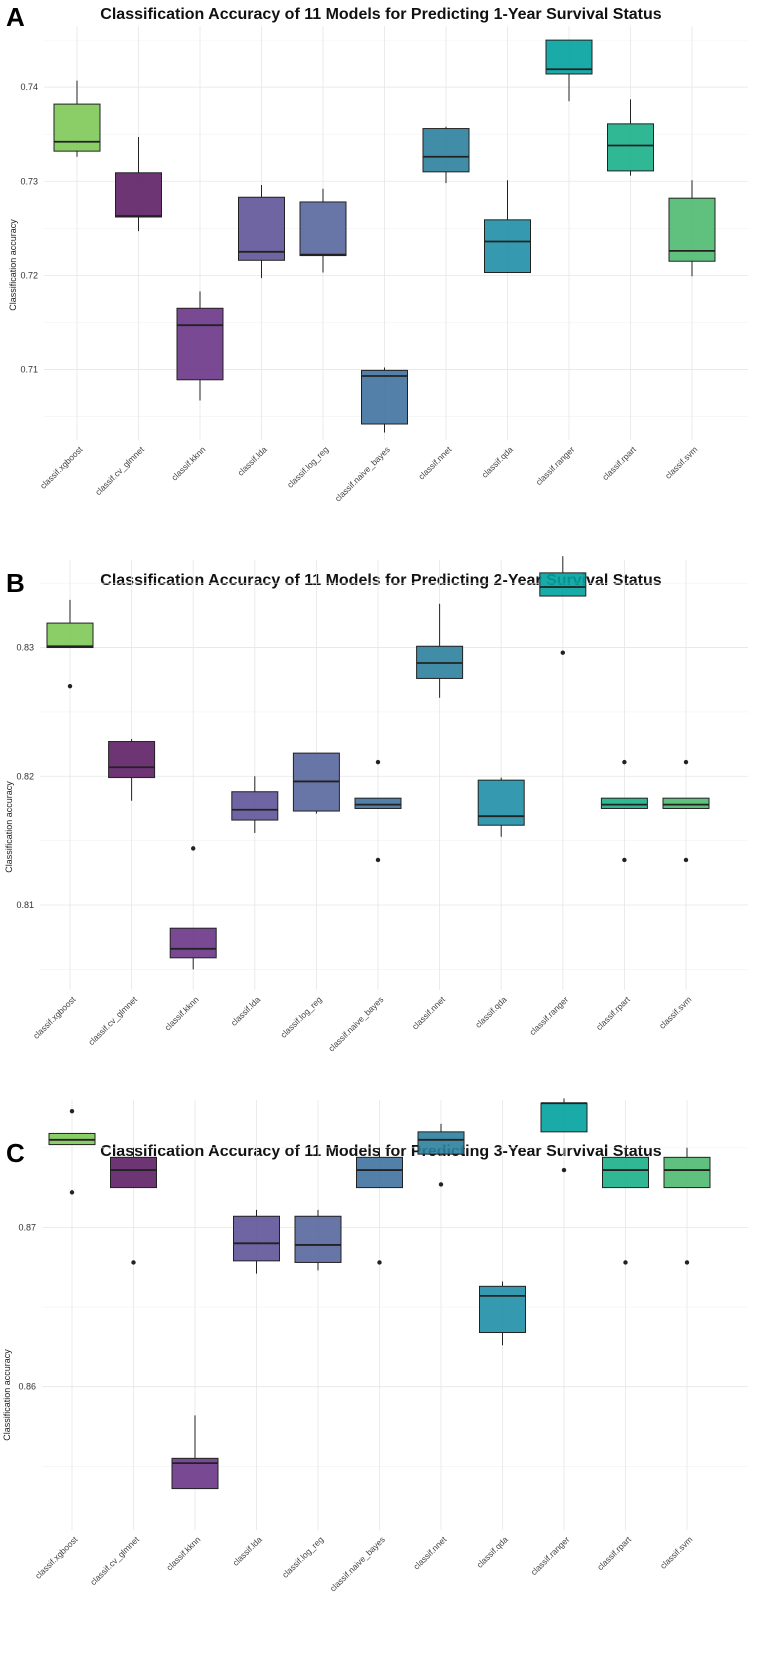 This screenshot has width=762, height=1672. What do you see at coordinates (25, 776) in the screenshot?
I see `y-tick-label: 0.82` at bounding box center [25, 776].